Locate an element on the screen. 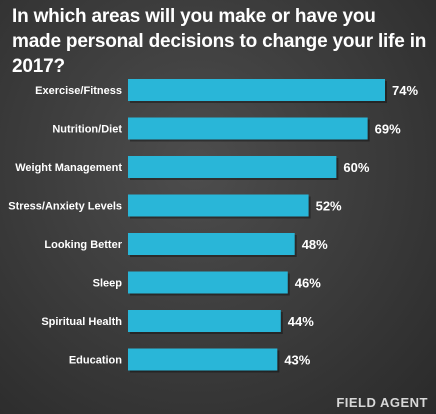 The width and height of the screenshot is (436, 414). field-agent-logo: FIELD AGENT is located at coordinates (382, 402).